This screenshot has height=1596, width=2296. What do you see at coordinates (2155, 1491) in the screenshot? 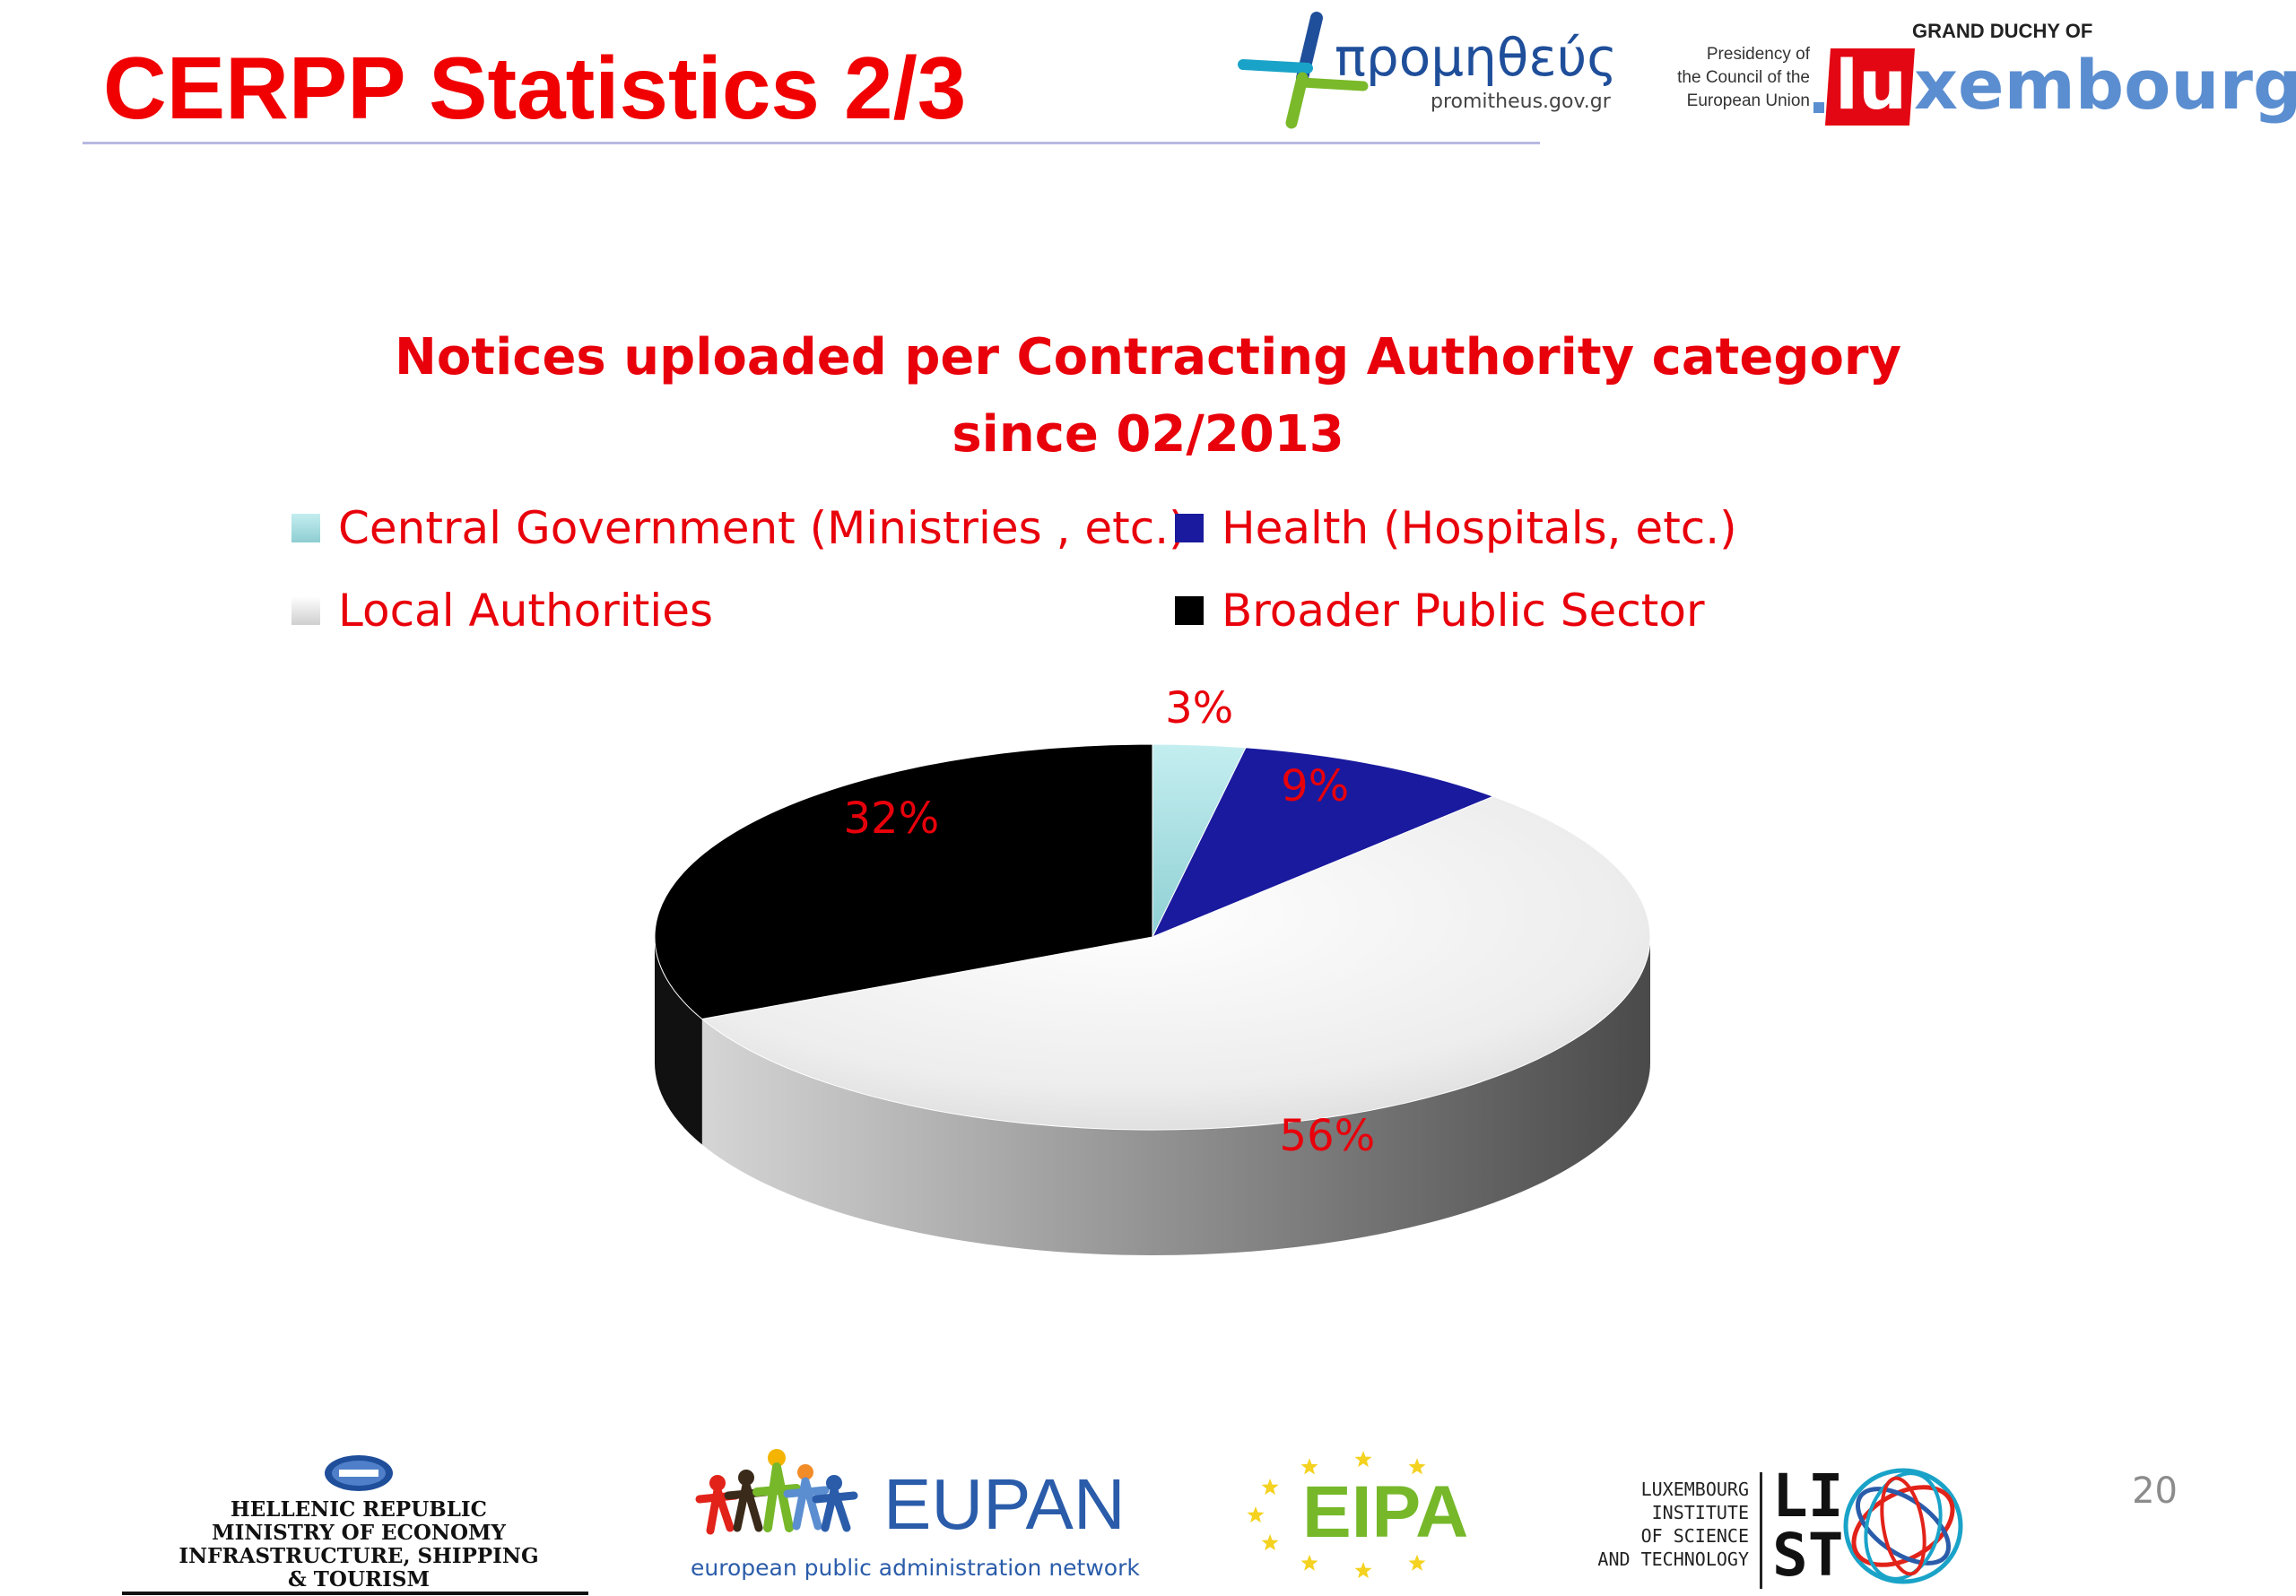
I see `page-number: 20` at bounding box center [2155, 1491].